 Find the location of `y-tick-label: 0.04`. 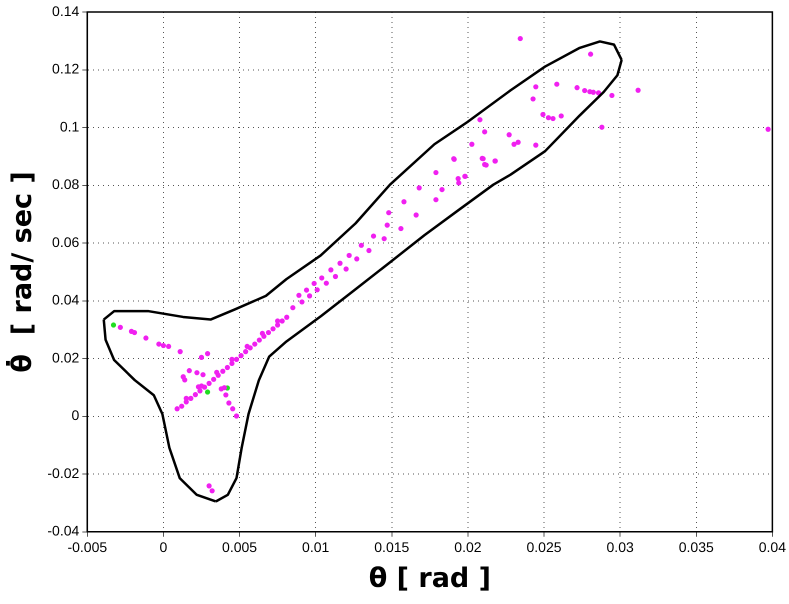

y-tick-label: 0.04 is located at coordinates (66, 300).